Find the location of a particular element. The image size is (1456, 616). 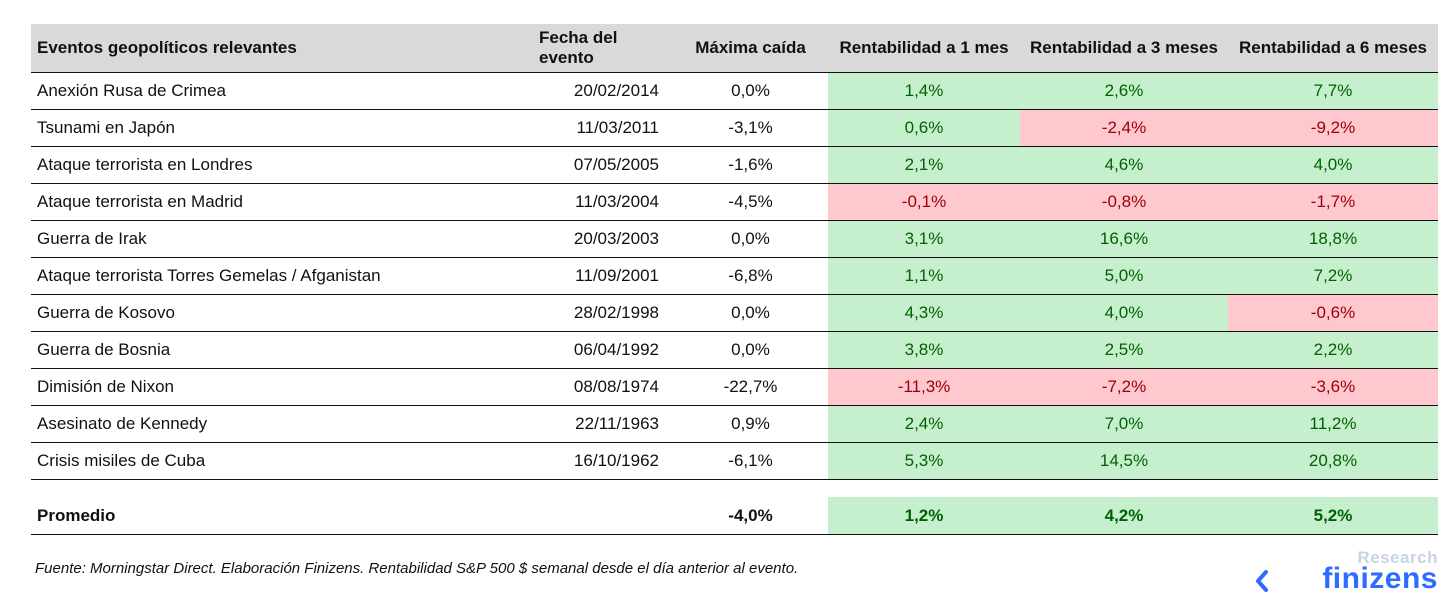

table-spacer is located at coordinates (734, 488).